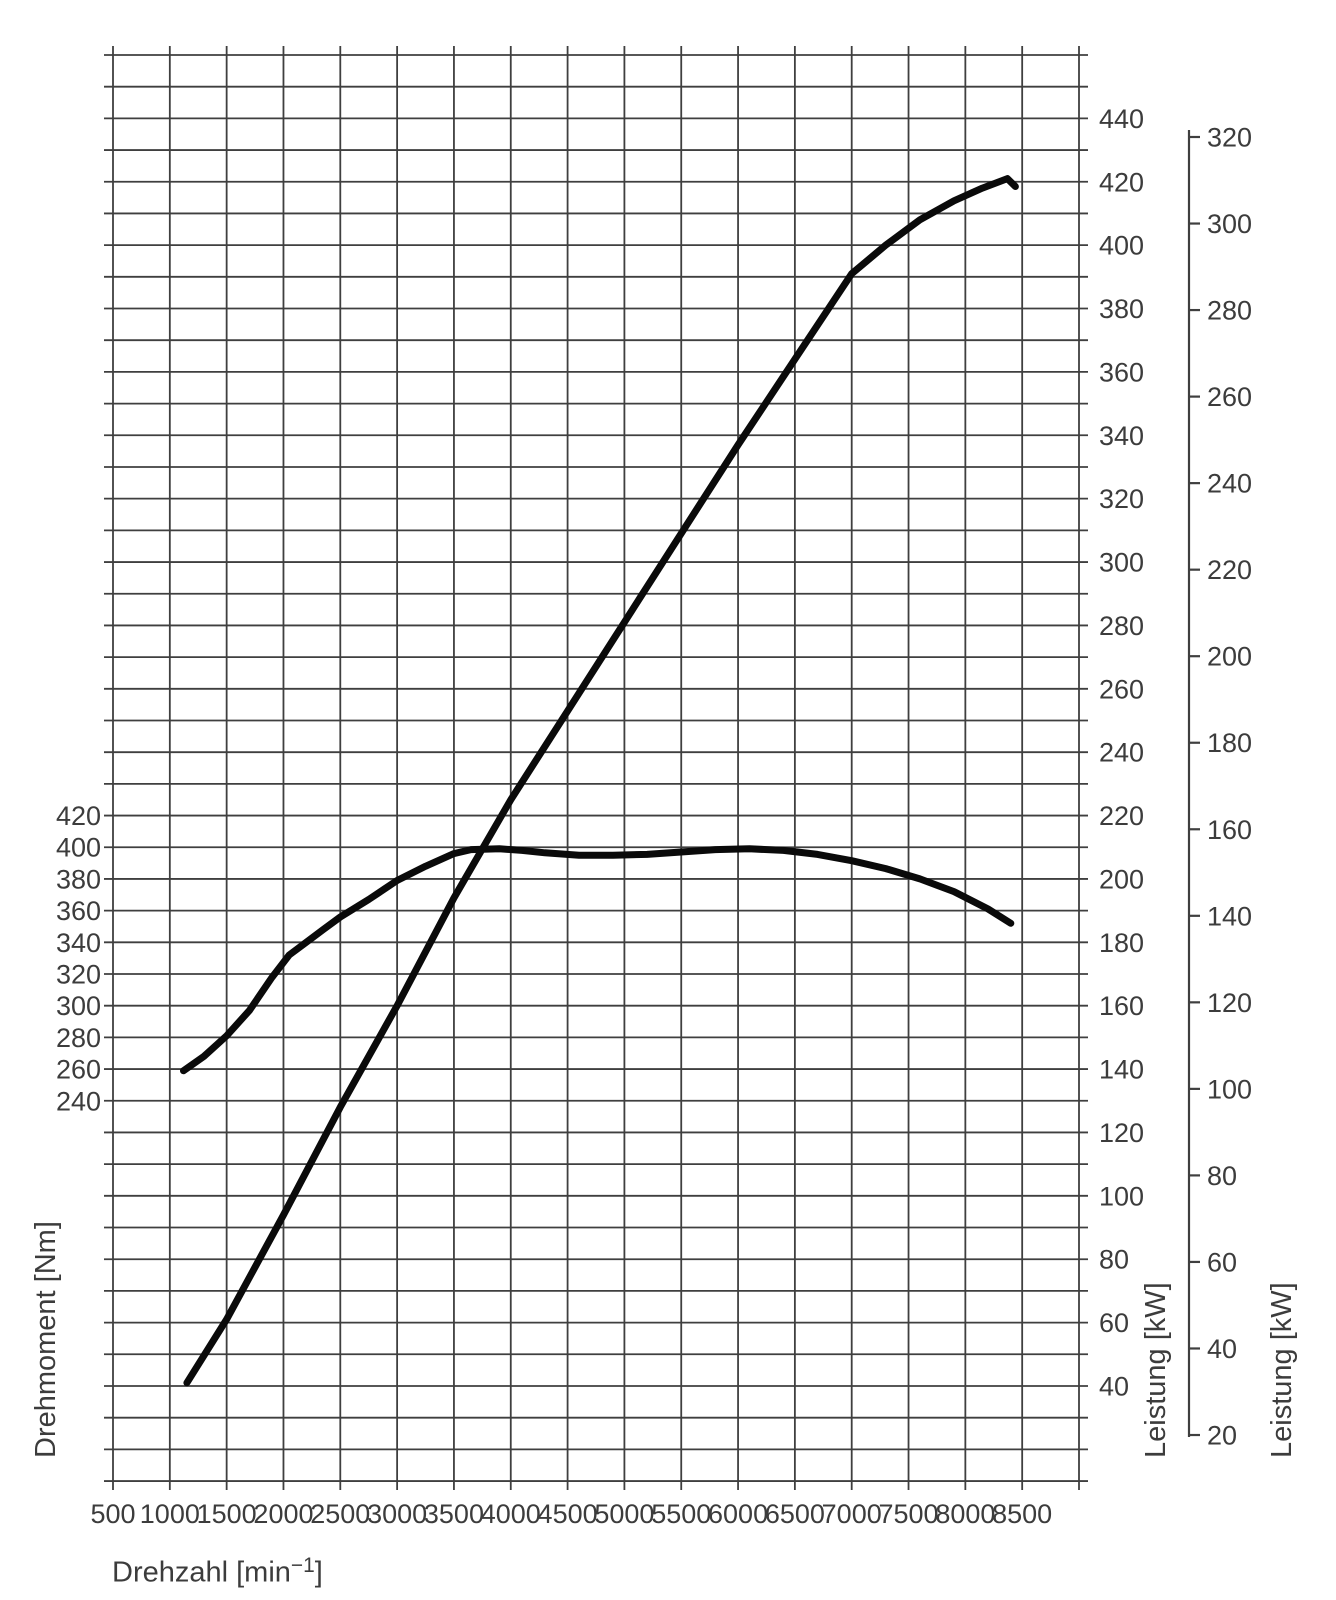  I want to click on power-inner-tick-label: 400, so click(1121, 246).